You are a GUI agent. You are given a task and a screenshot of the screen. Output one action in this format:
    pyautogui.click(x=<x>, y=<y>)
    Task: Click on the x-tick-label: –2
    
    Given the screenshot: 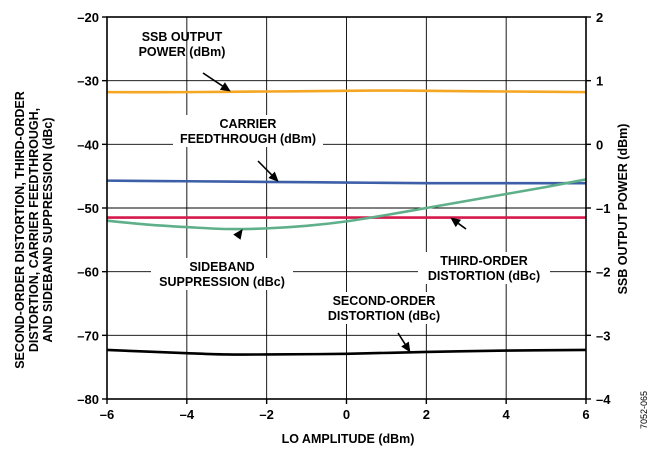 What is the action you would take?
    pyautogui.click(x=266, y=414)
    